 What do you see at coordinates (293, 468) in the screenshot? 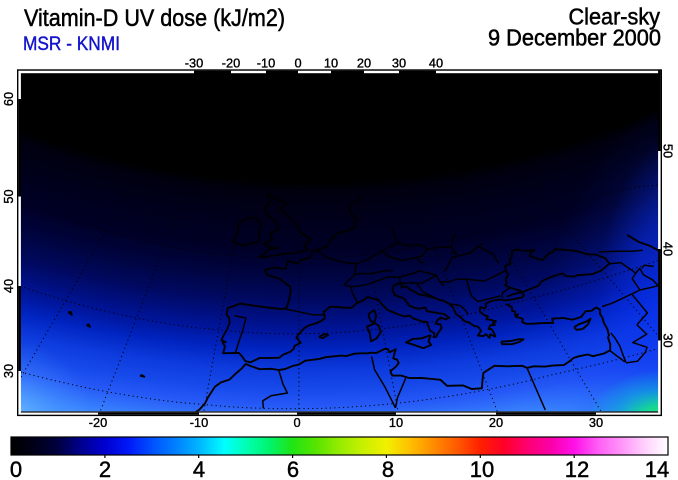
I see `svg-text: 6` at bounding box center [293, 468].